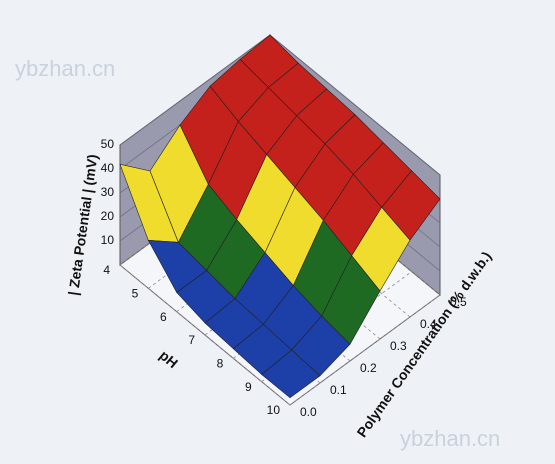 The image size is (555, 464). Describe the element at coordinates (291, 374) in the screenshot. I see `surface-patch` at that location.